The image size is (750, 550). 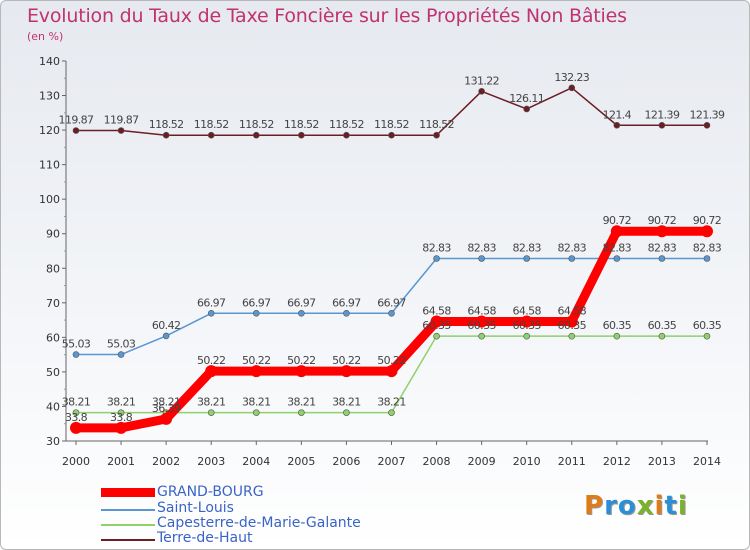 What do you see at coordinates (128, 492) in the screenshot?
I see `legend-swatch-grand-bourg` at bounding box center [128, 492].